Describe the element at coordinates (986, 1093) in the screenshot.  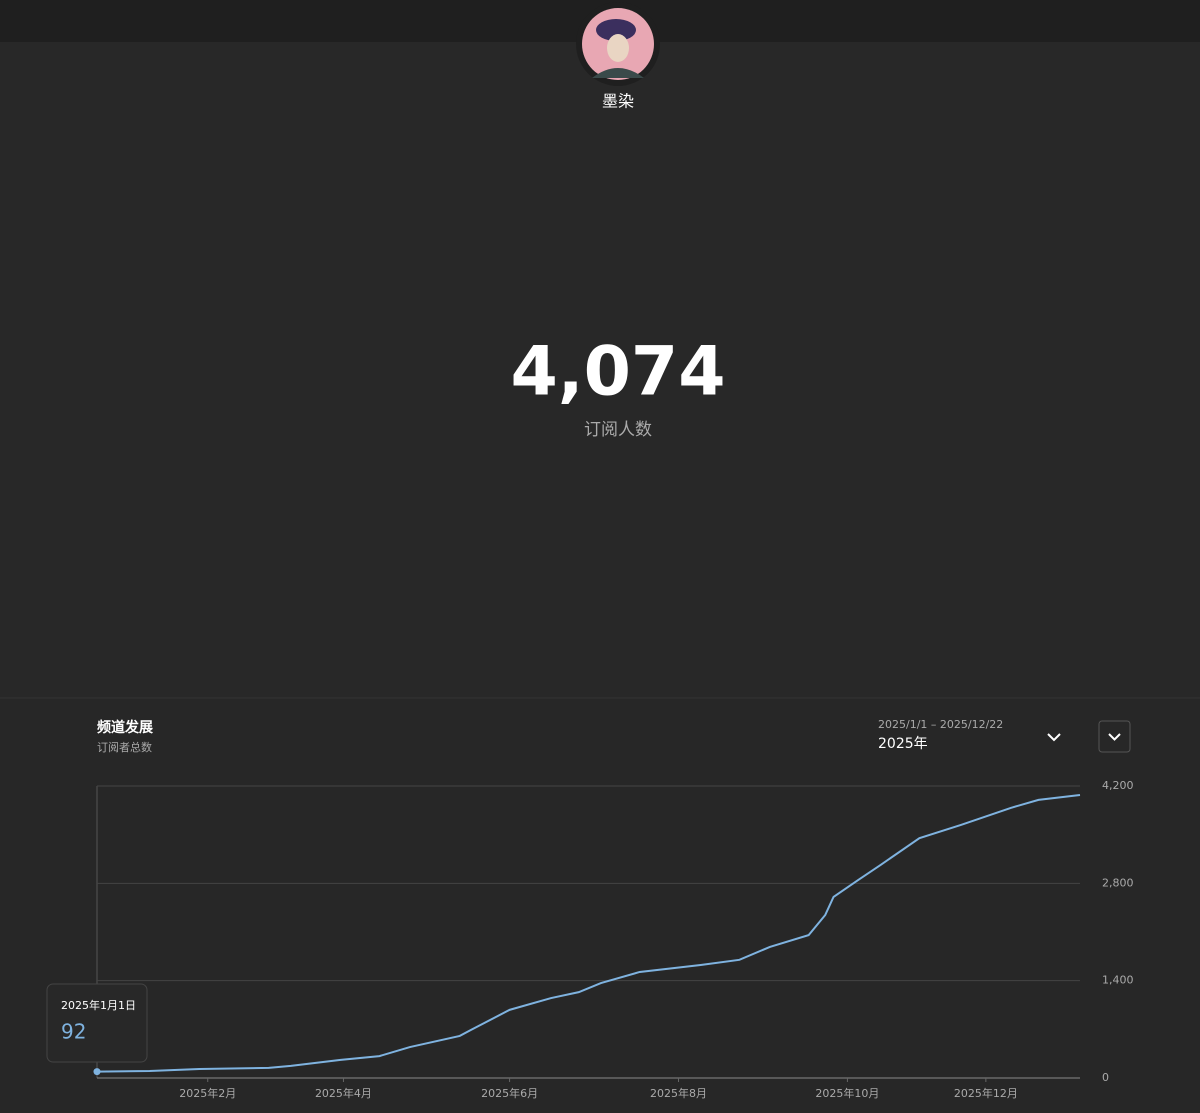
I see `x-tick-label: 2025年12月` at that location.